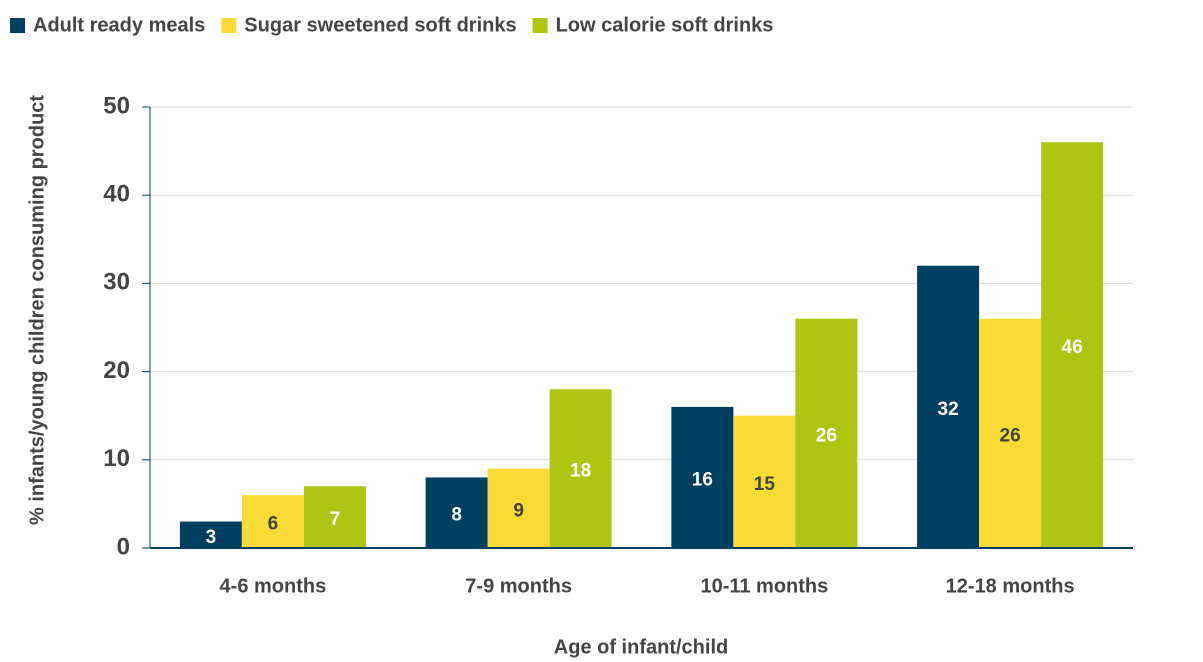  What do you see at coordinates (119, 25) in the screenshot?
I see `legend-label: Adult ready meals` at bounding box center [119, 25].